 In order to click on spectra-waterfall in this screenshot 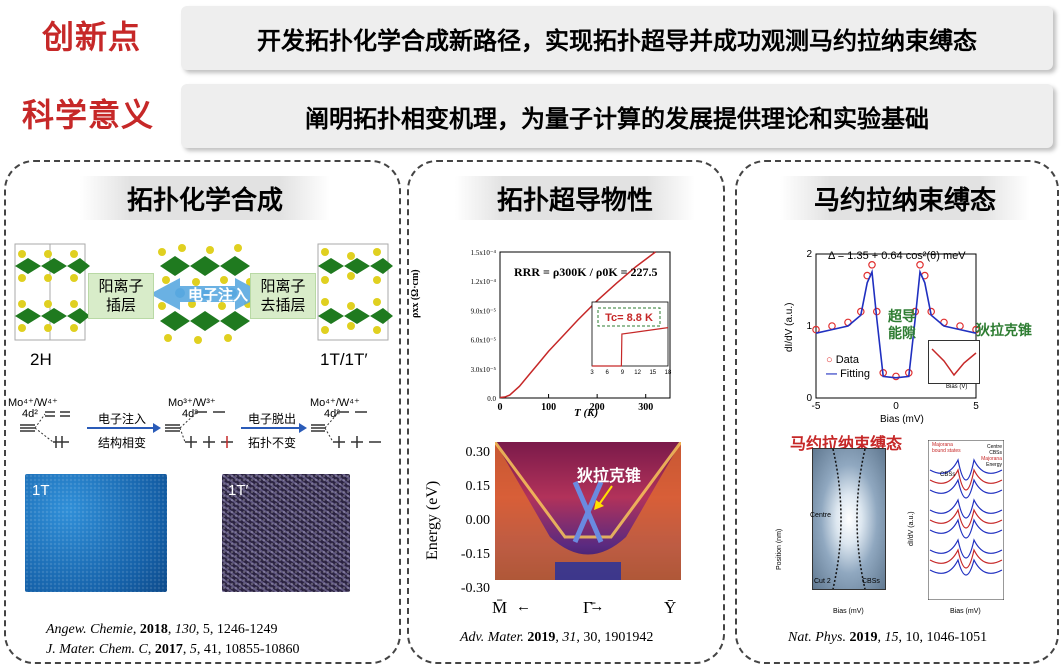, I will do `click(966, 520)`.